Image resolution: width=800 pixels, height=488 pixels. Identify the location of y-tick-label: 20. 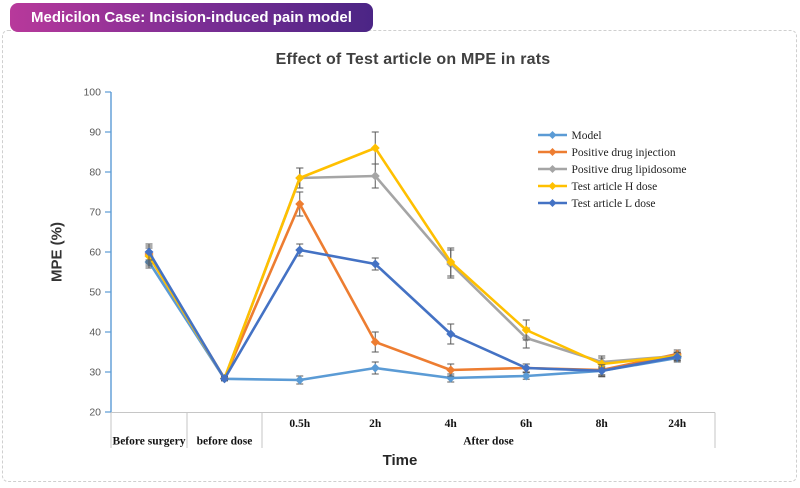
(95, 413).